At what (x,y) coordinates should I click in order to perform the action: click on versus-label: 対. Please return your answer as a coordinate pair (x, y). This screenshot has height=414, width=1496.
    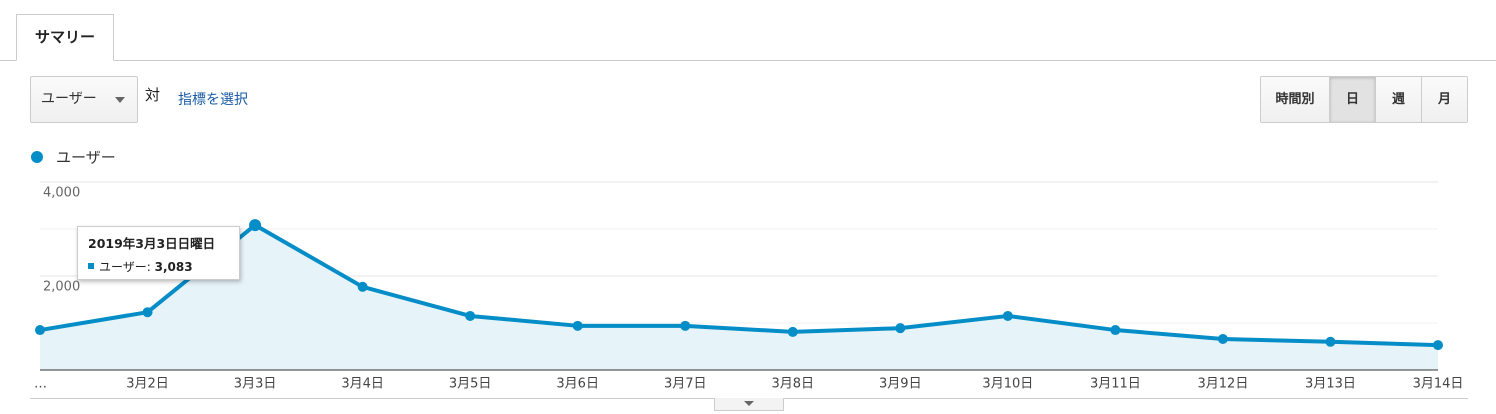
    Looking at the image, I should click on (153, 95).